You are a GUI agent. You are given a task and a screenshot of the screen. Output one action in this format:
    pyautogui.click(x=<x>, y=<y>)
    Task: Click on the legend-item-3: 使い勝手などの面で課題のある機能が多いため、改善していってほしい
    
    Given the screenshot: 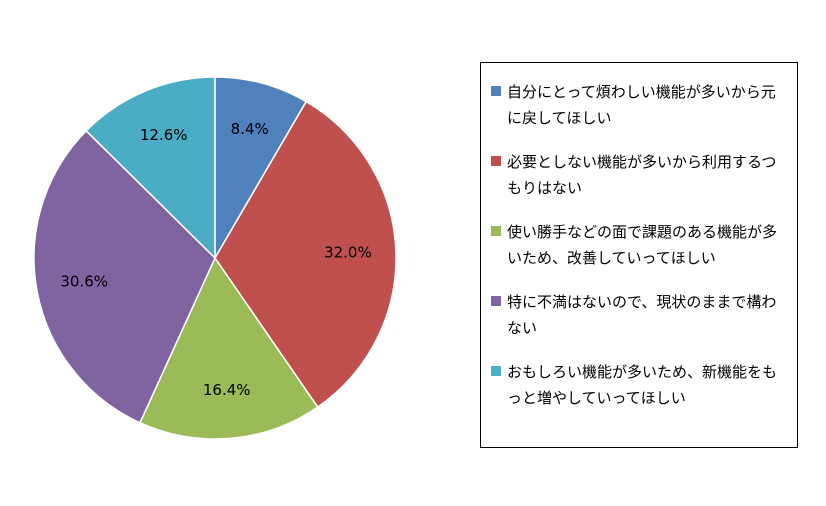 What is the action you would take?
    pyautogui.click(x=639, y=245)
    